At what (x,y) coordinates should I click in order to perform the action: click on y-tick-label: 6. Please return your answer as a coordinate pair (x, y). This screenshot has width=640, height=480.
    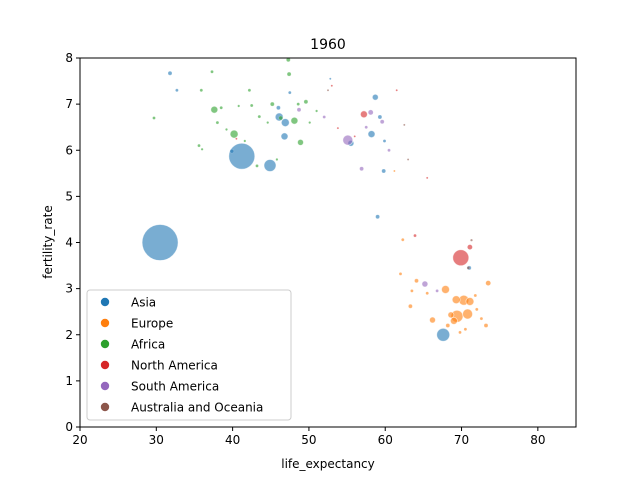
    Looking at the image, I should click on (69, 150).